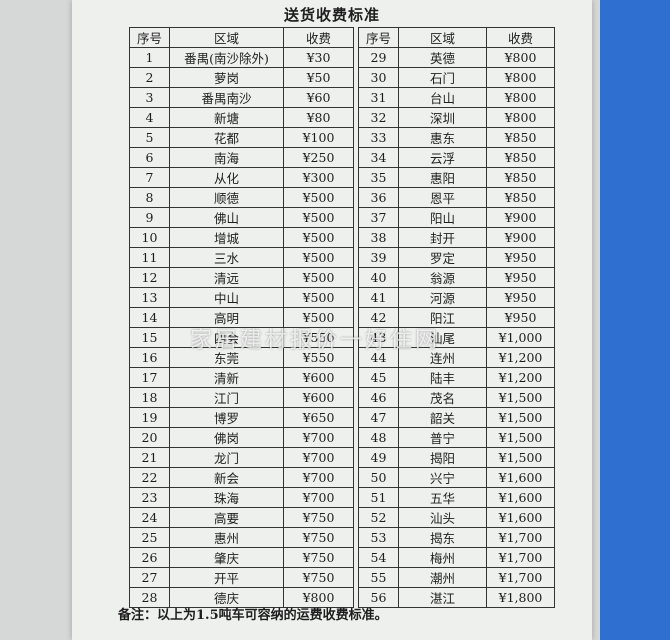  Describe the element at coordinates (149, 197) in the screenshot. I see `row-number: 8` at that location.